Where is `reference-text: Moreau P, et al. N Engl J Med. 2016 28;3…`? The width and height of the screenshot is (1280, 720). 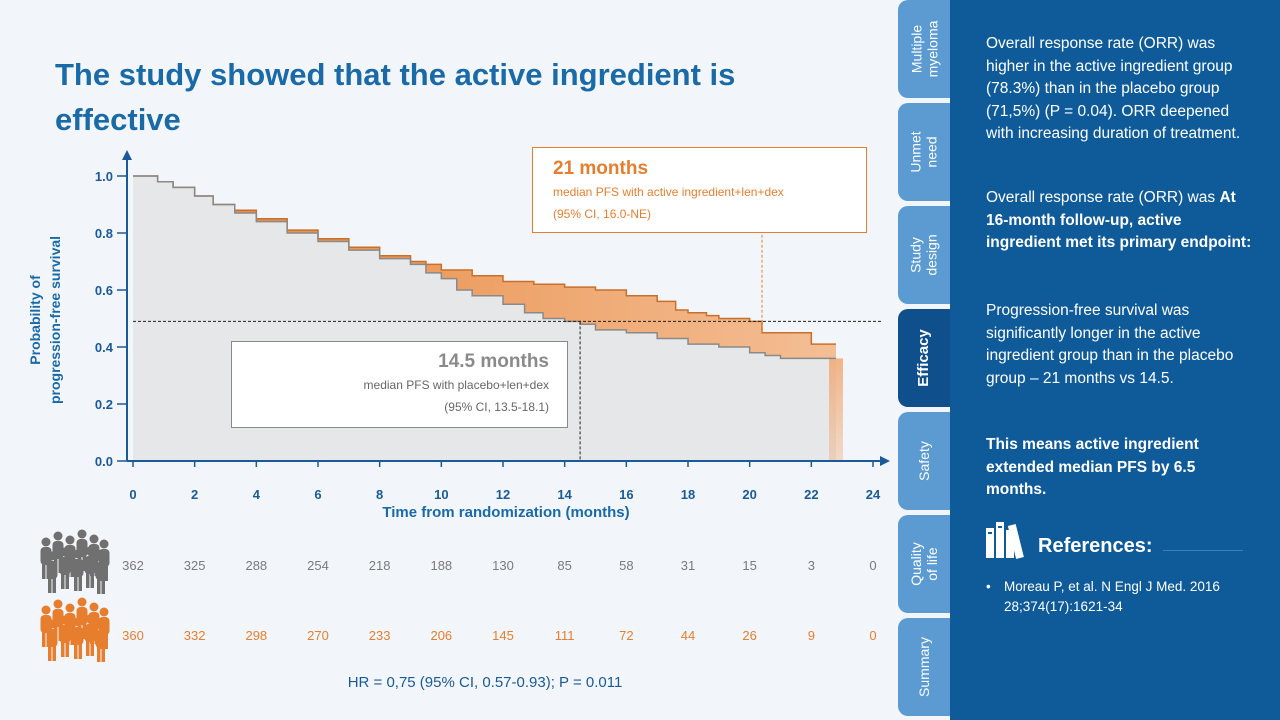 reference-text: Moreau P, et al. N Engl J Med. 2016 28;3… is located at coordinates (1112, 596).